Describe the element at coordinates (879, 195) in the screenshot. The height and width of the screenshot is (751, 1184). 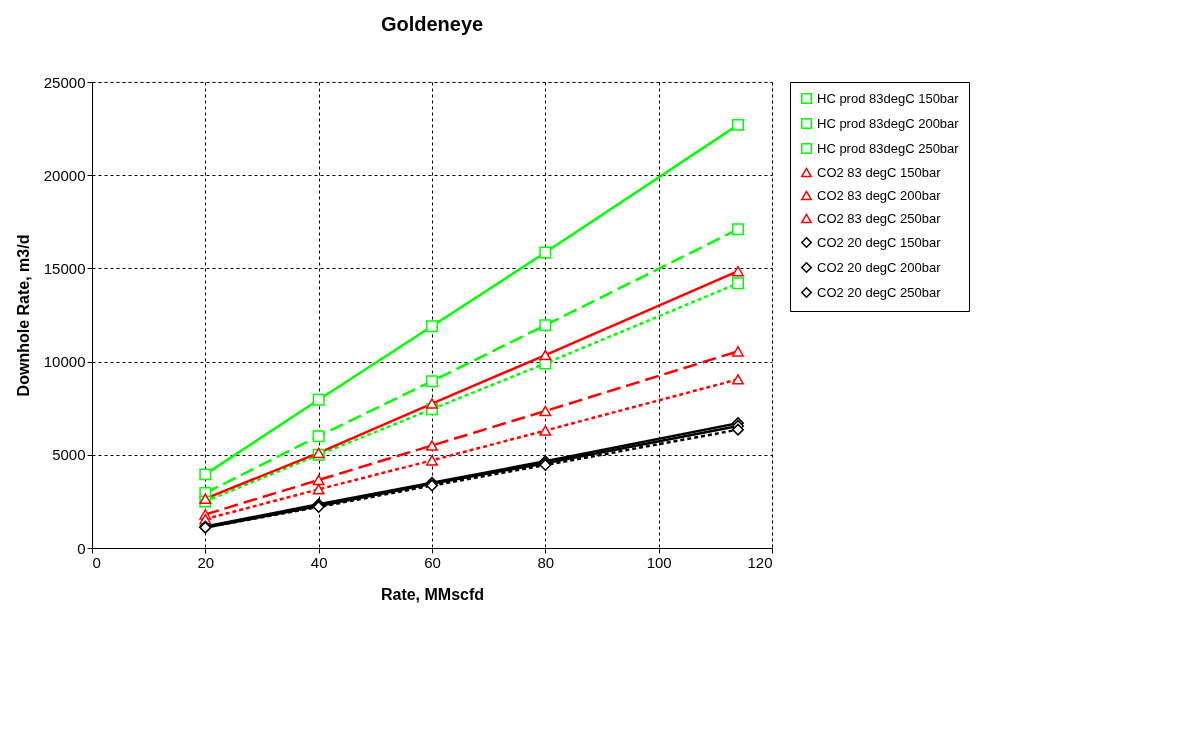
I see `legend-label: CO2 83 degC 200bar` at that location.